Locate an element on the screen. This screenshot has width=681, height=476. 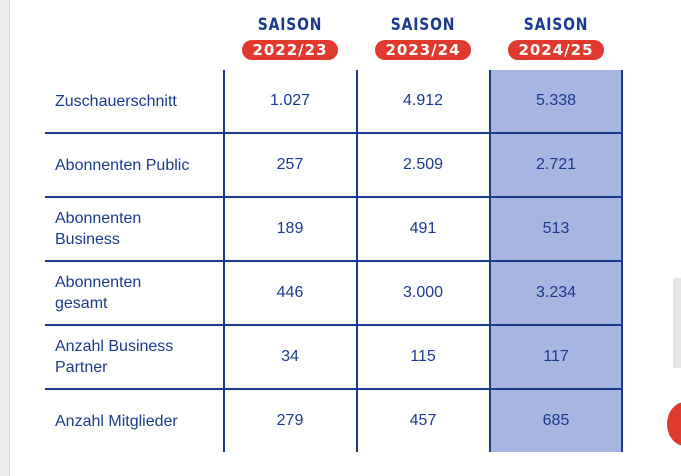
cell-value: 189 is located at coordinates (290, 228).